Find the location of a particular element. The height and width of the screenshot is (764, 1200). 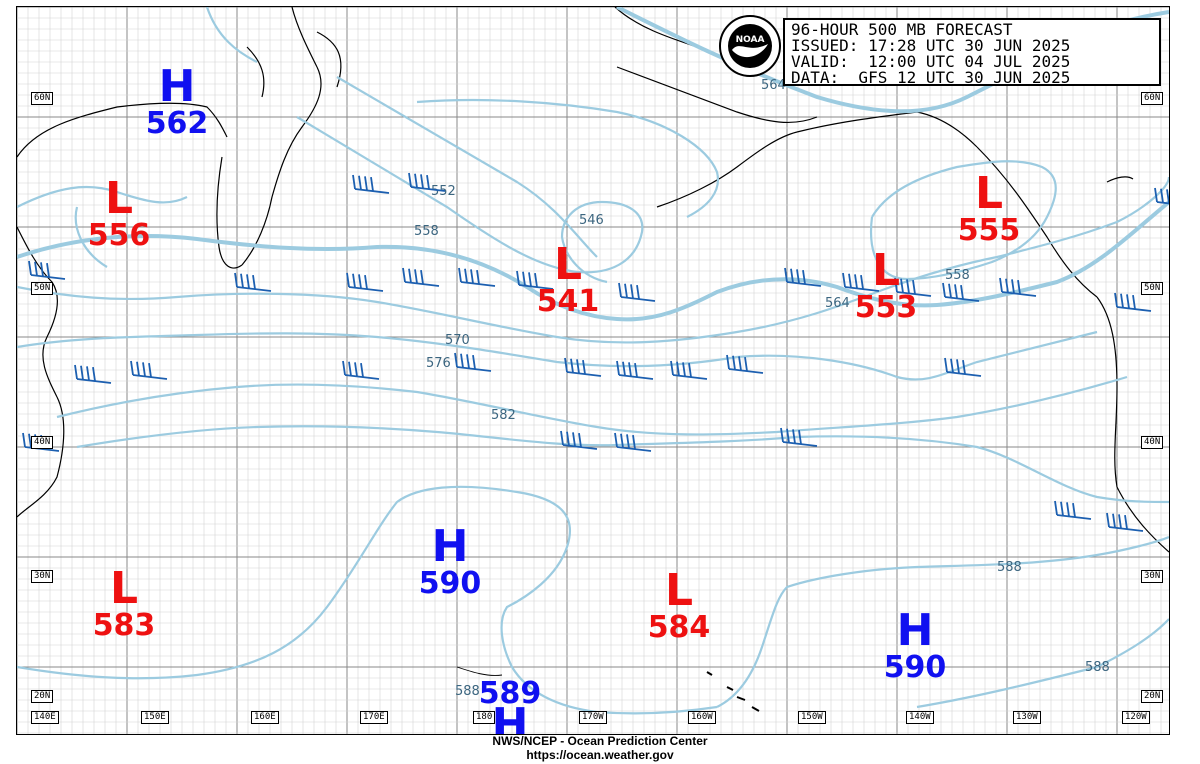

low-center: L 583 is located at coordinates (124, 604).